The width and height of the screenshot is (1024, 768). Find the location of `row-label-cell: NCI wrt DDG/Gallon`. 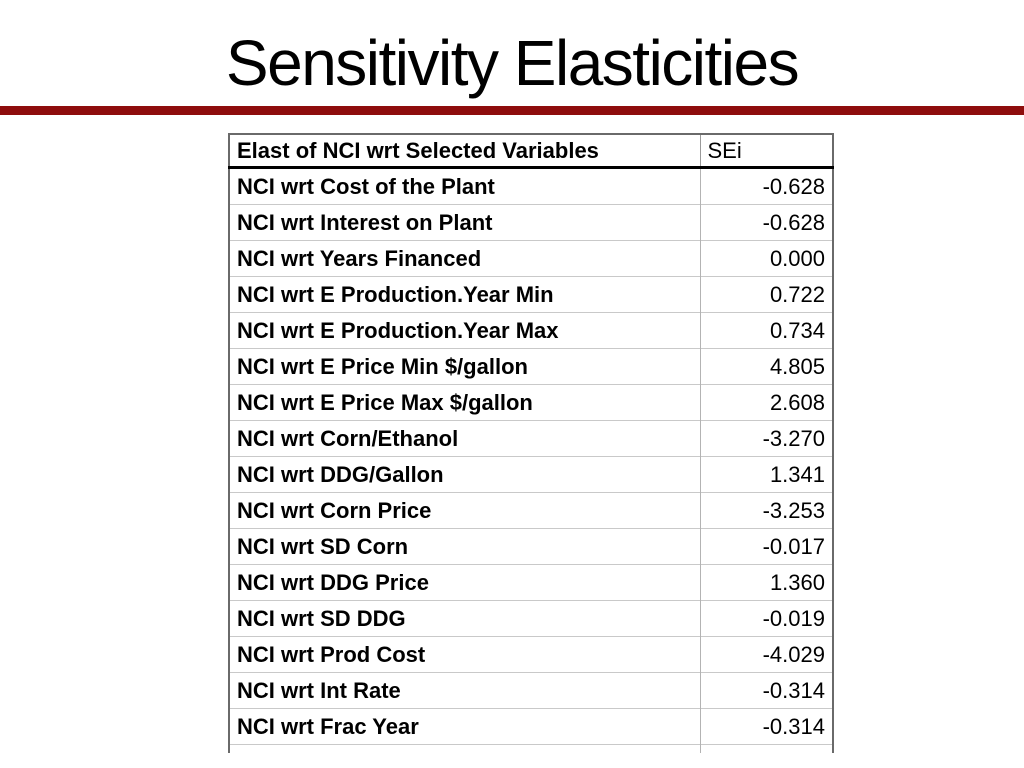

row-label-cell: NCI wrt DDG/Gallon is located at coordinates (465, 474).